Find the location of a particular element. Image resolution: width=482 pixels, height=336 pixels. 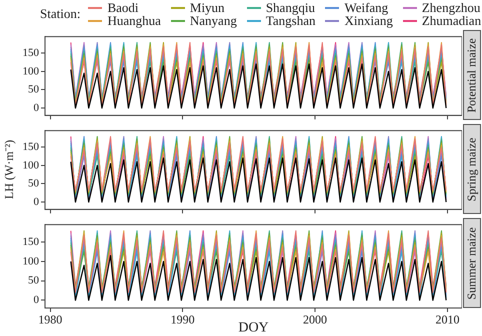

x-tick-label: 1980 is located at coordinates (50, 319).